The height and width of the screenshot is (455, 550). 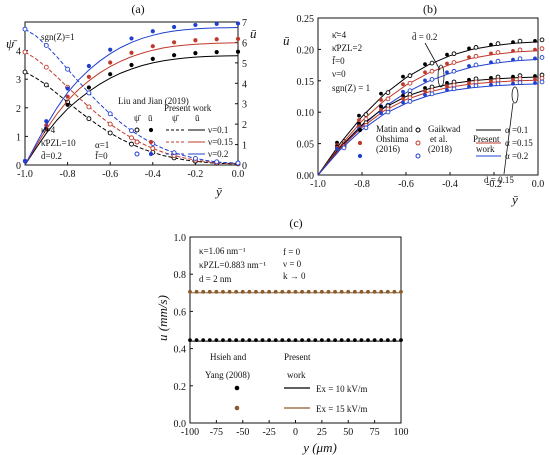 What do you see at coordinates (216, 432) in the screenshot?
I see `c-xtick-label: -75` at bounding box center [216, 432].